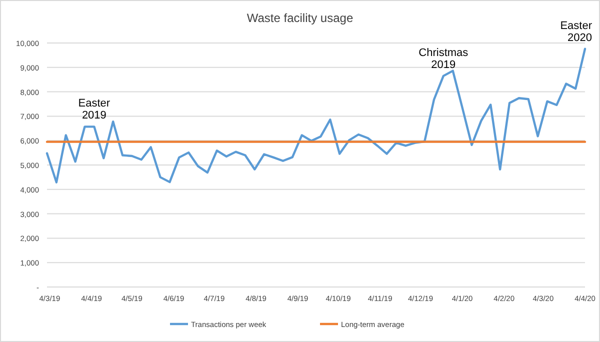 The width and height of the screenshot is (600, 342). What do you see at coordinates (300, 18) in the screenshot?
I see `chart-title: Waste facility usage` at bounding box center [300, 18].